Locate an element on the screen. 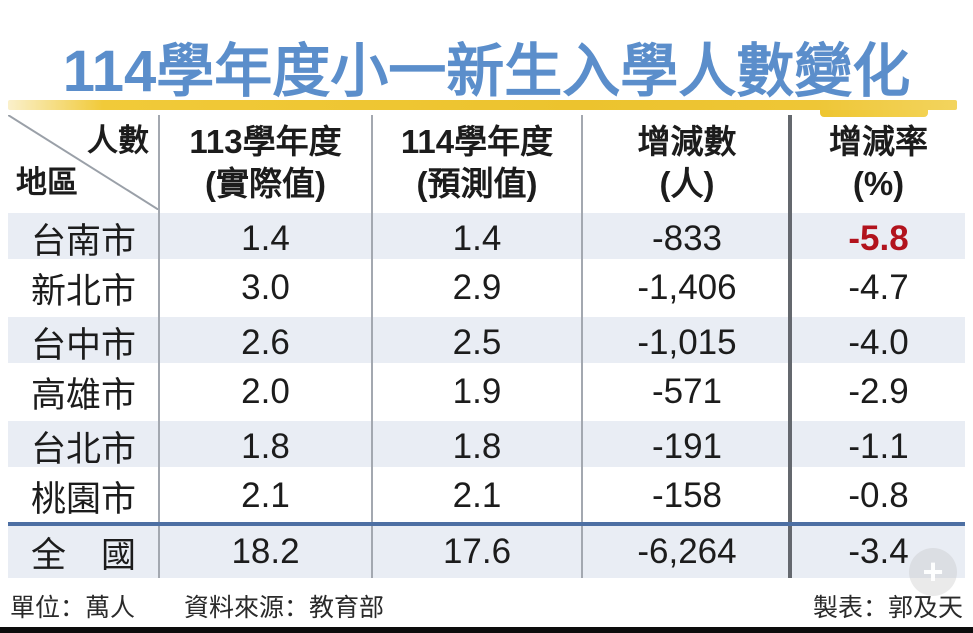  bottom-border-bar is located at coordinates (486, 630).